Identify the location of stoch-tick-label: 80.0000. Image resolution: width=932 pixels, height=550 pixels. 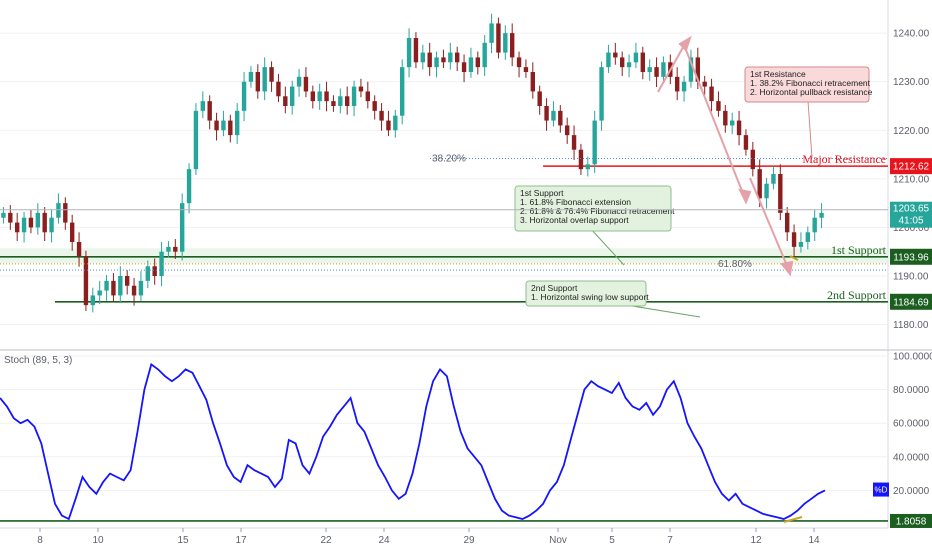
(911, 390).